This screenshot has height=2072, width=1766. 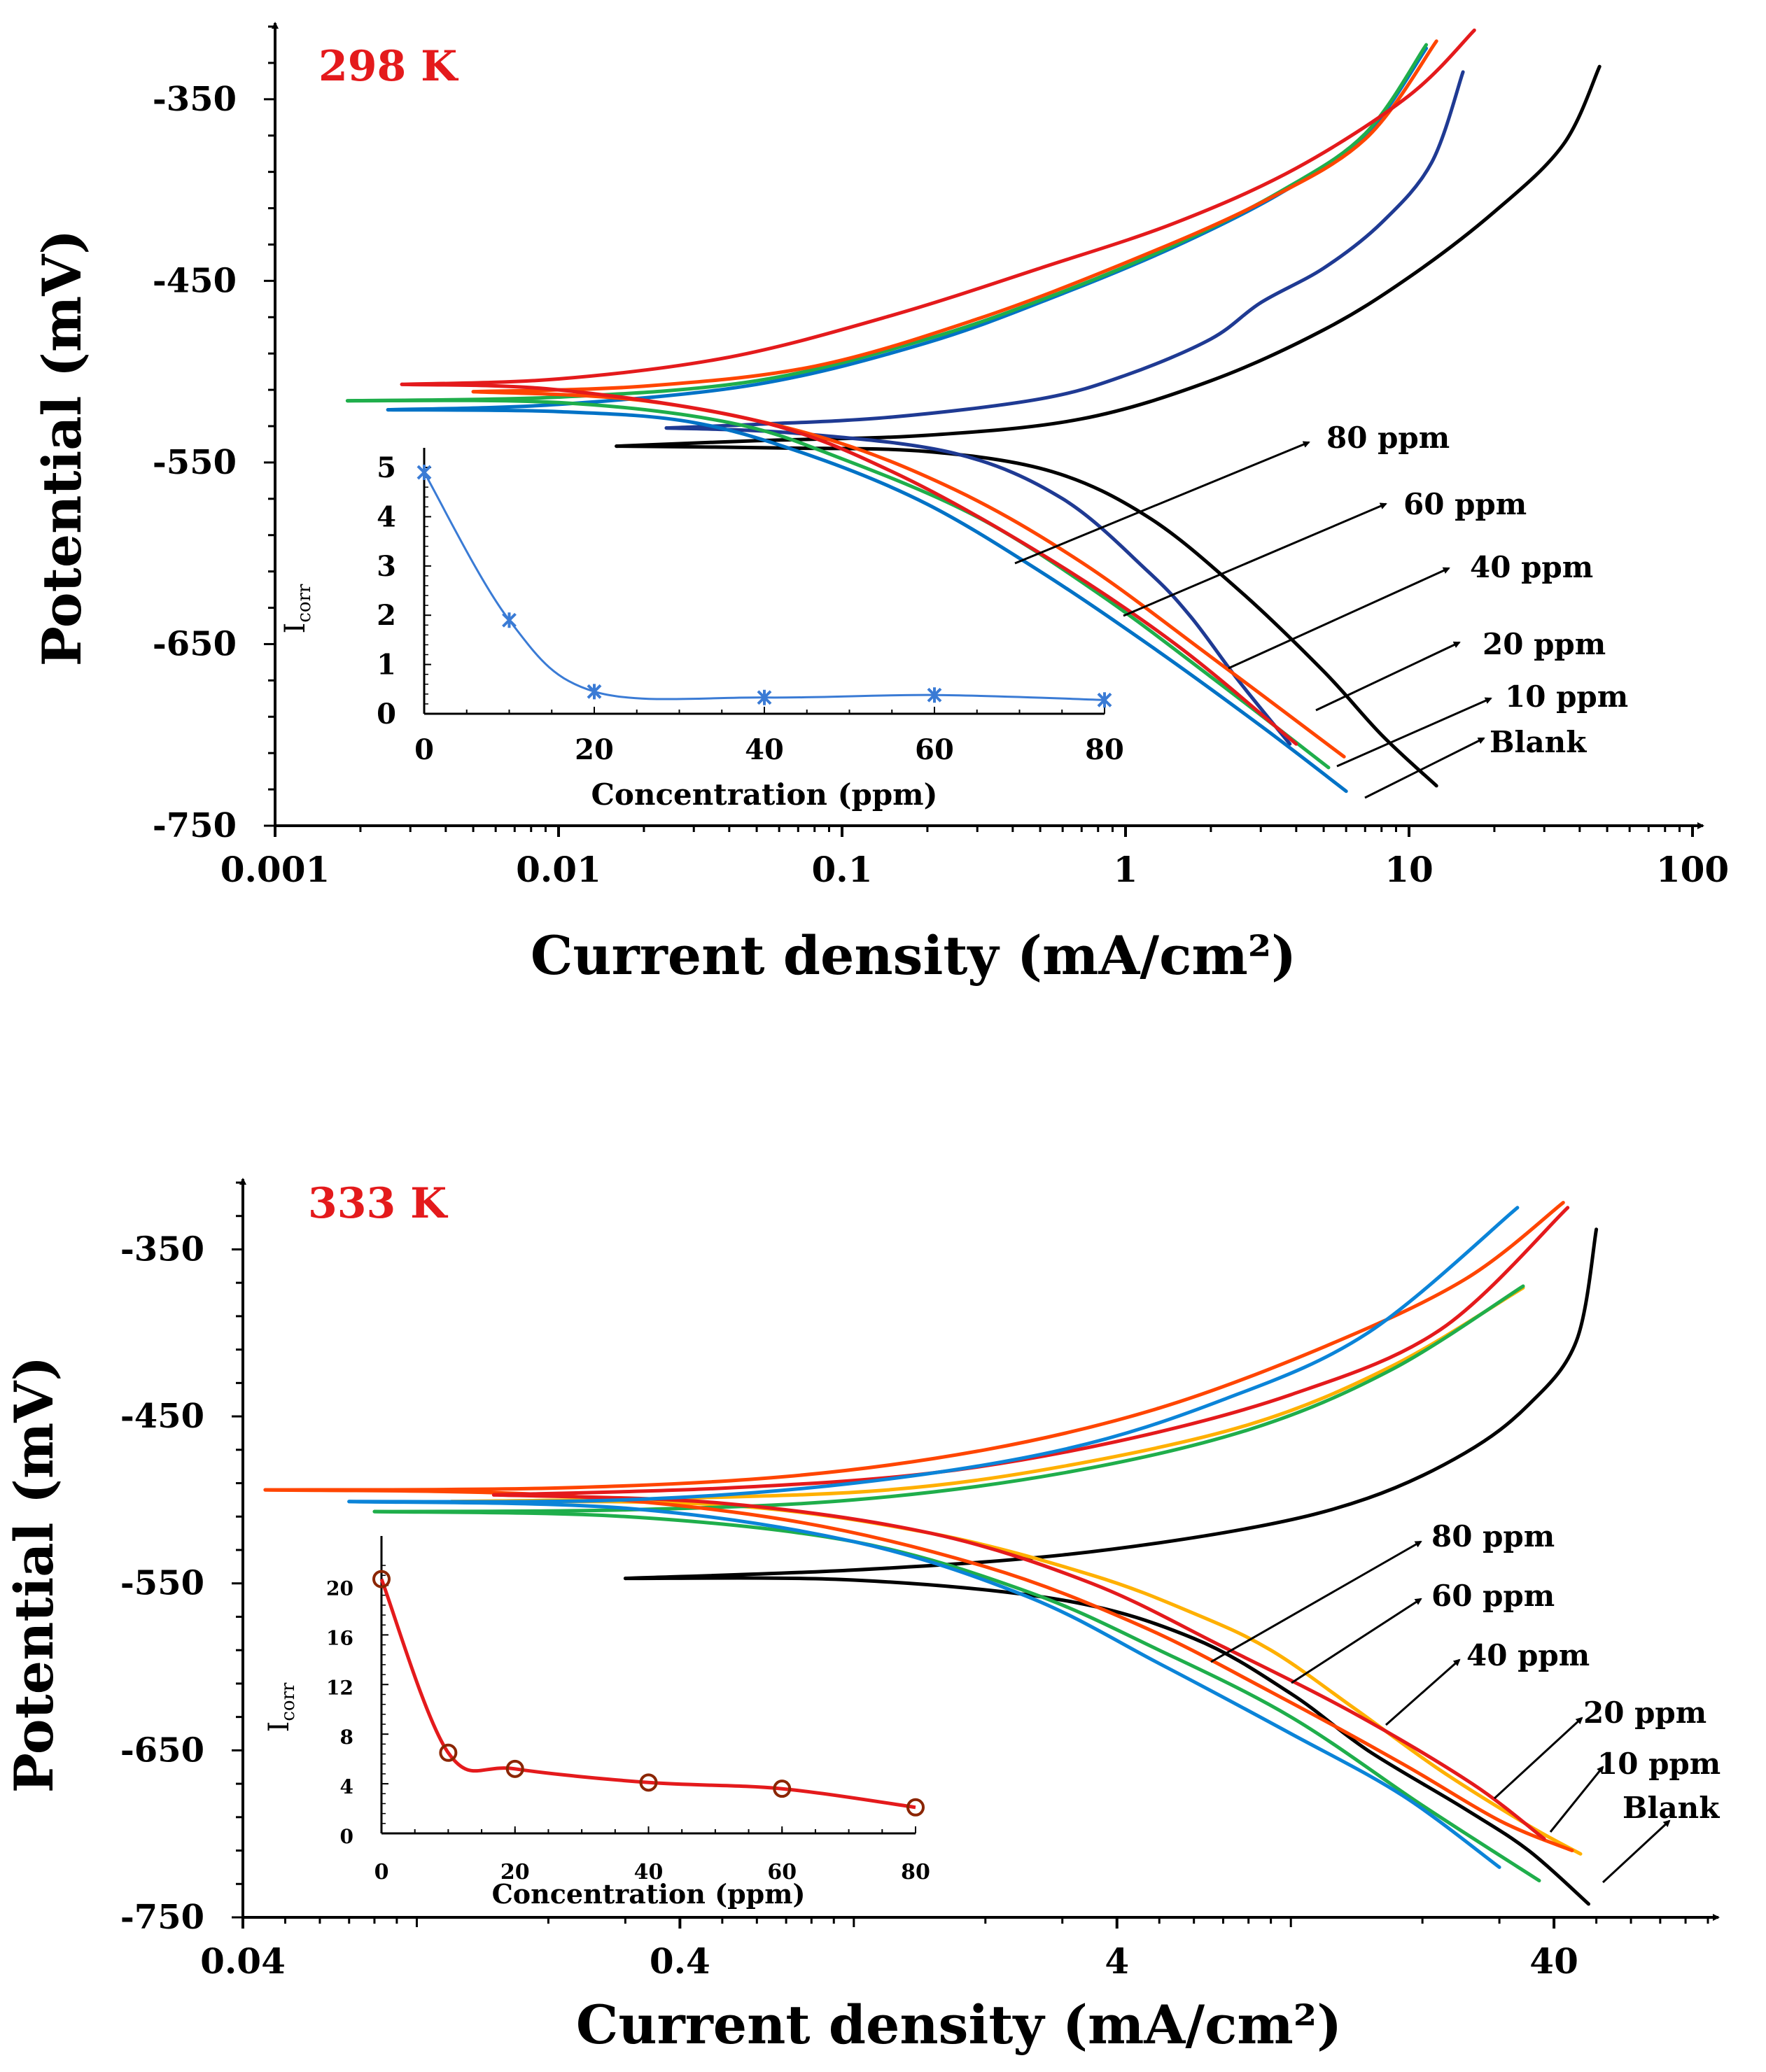 What do you see at coordinates (378, 1203) in the screenshot?
I see `chart-title: 333 K` at bounding box center [378, 1203].